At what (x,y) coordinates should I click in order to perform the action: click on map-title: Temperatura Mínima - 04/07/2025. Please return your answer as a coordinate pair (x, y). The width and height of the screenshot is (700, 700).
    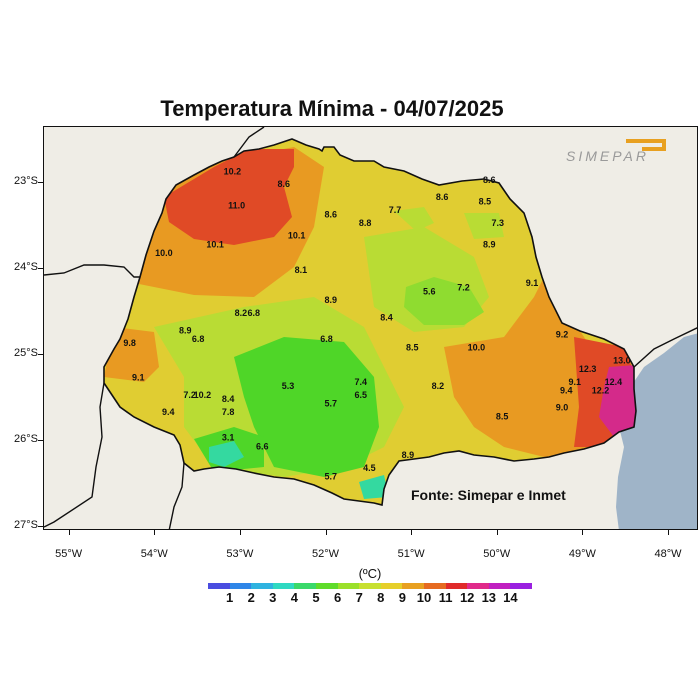
    Looking at the image, I should click on (332, 108).